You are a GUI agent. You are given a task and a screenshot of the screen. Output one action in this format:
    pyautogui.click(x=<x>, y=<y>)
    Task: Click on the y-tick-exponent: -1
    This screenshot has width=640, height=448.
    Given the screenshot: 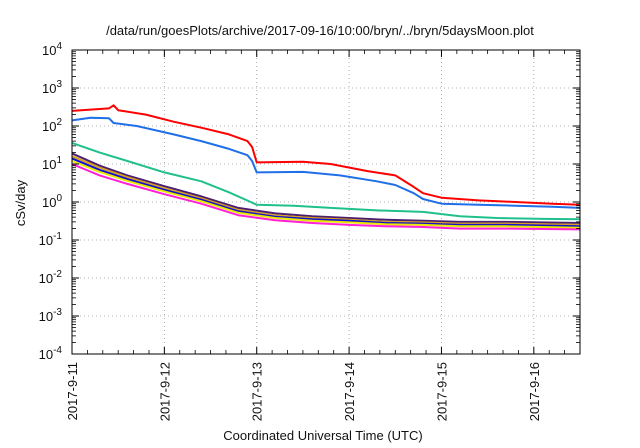 What is the action you would take?
    pyautogui.click(x=57, y=236)
    